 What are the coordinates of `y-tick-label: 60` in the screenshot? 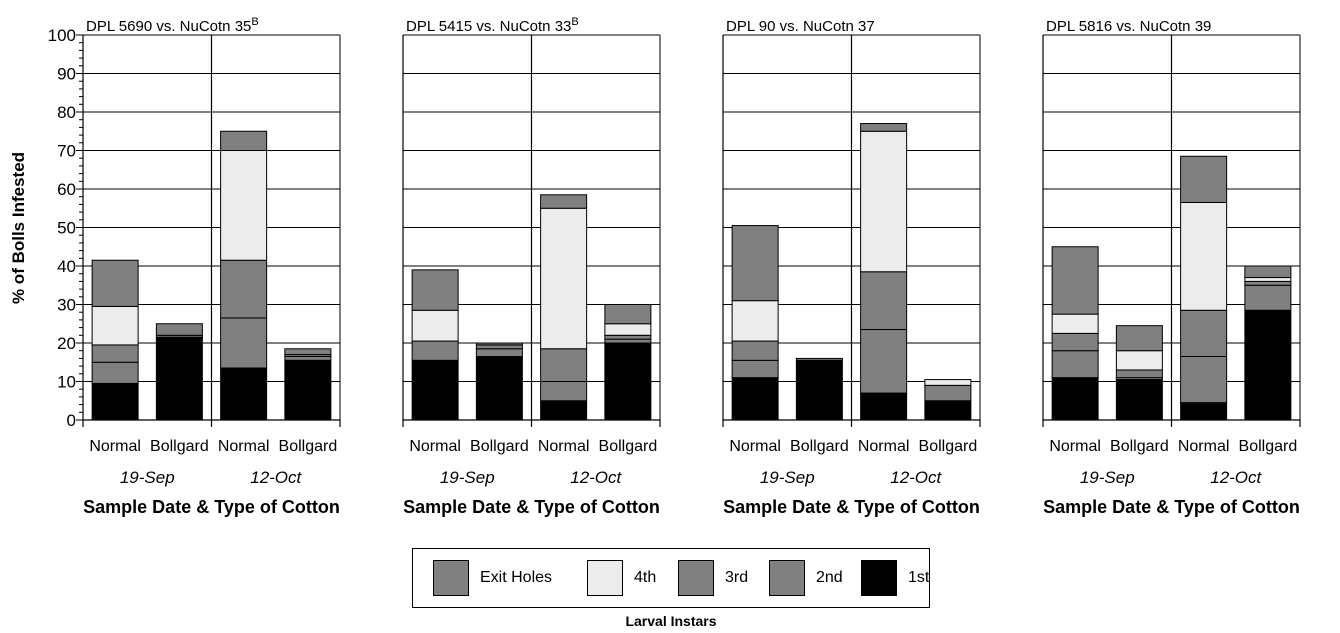 It's located at (66, 189).